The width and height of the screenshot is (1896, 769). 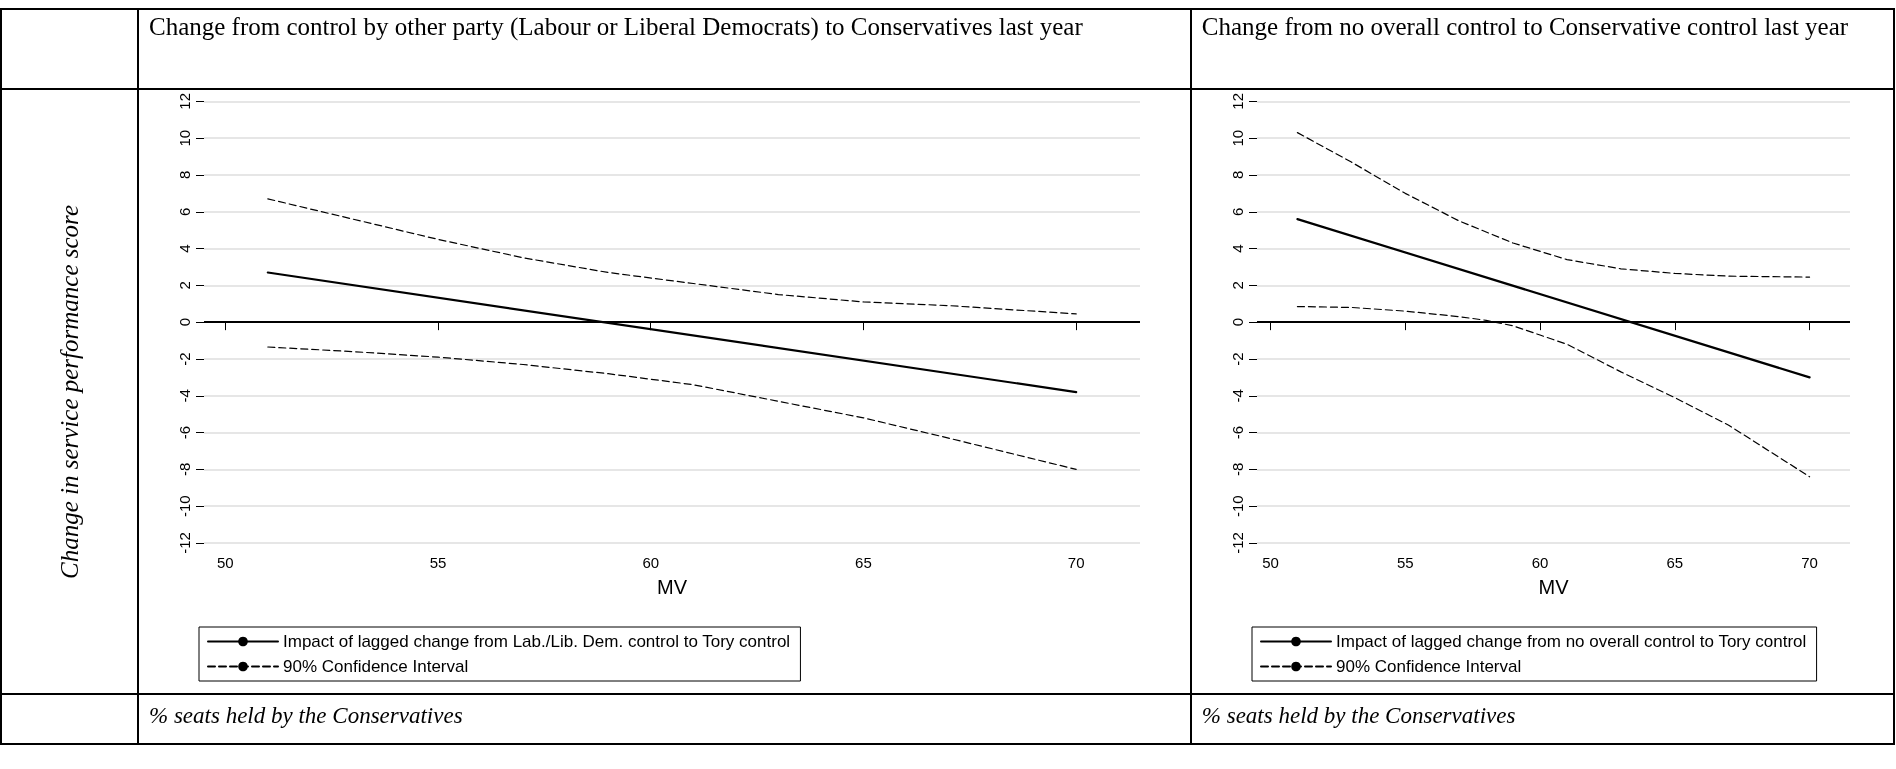 I want to click on legend-label: Impact of lagged change from Lab./Lib. Dem. control to Tory control, so click(x=537, y=641).